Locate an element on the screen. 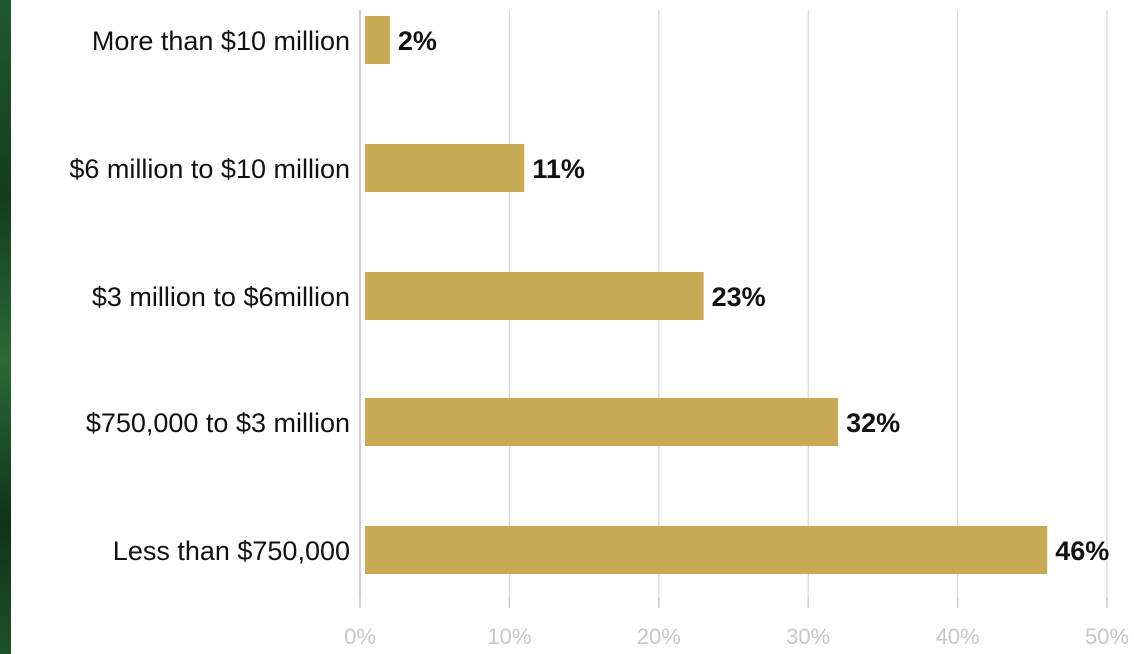 The image size is (1134, 654). category-label: $6 million to $10 million is located at coordinates (209, 169).